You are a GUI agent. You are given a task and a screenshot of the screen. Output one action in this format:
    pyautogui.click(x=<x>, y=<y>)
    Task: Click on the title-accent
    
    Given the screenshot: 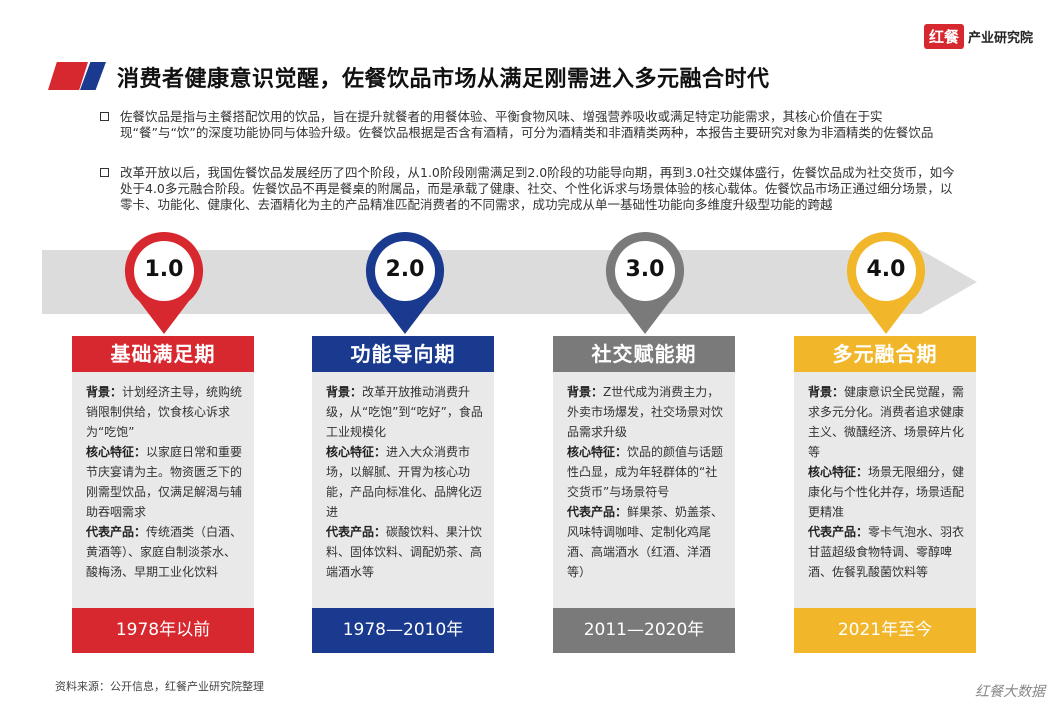 What is the action you would take?
    pyautogui.click(x=77, y=76)
    